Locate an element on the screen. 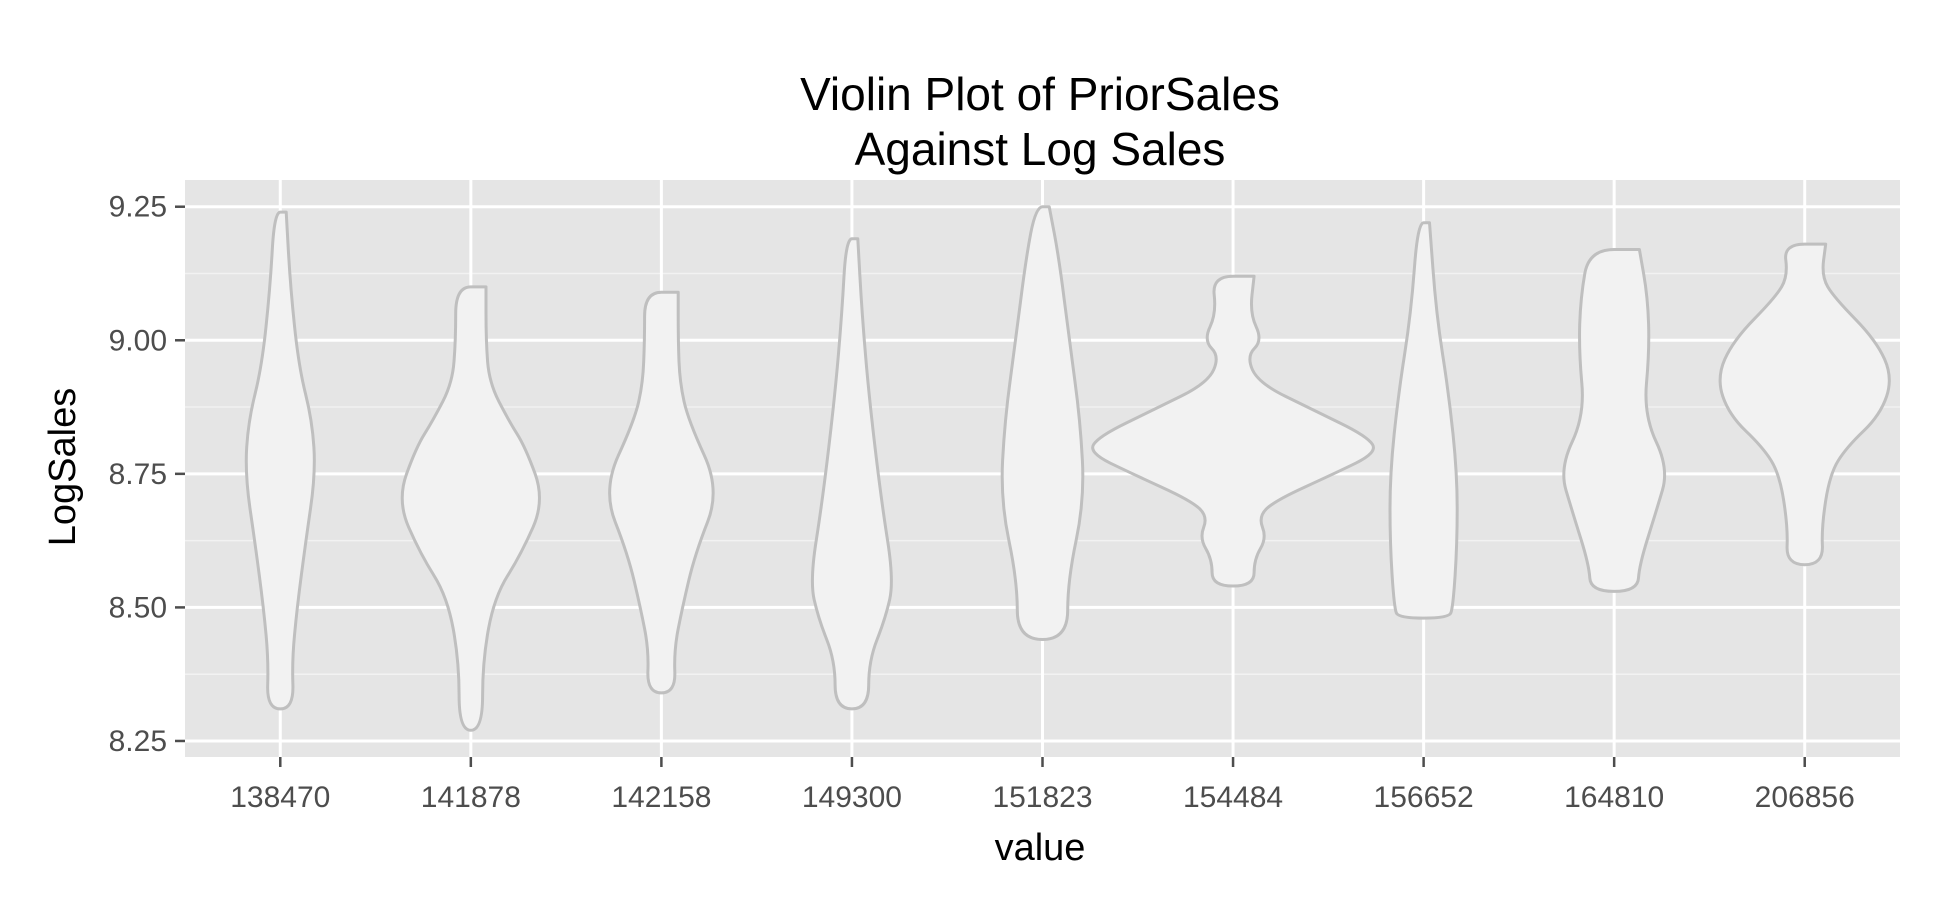 This screenshot has height=900, width=1950. x-tick-label: 164810 is located at coordinates (1614, 797).